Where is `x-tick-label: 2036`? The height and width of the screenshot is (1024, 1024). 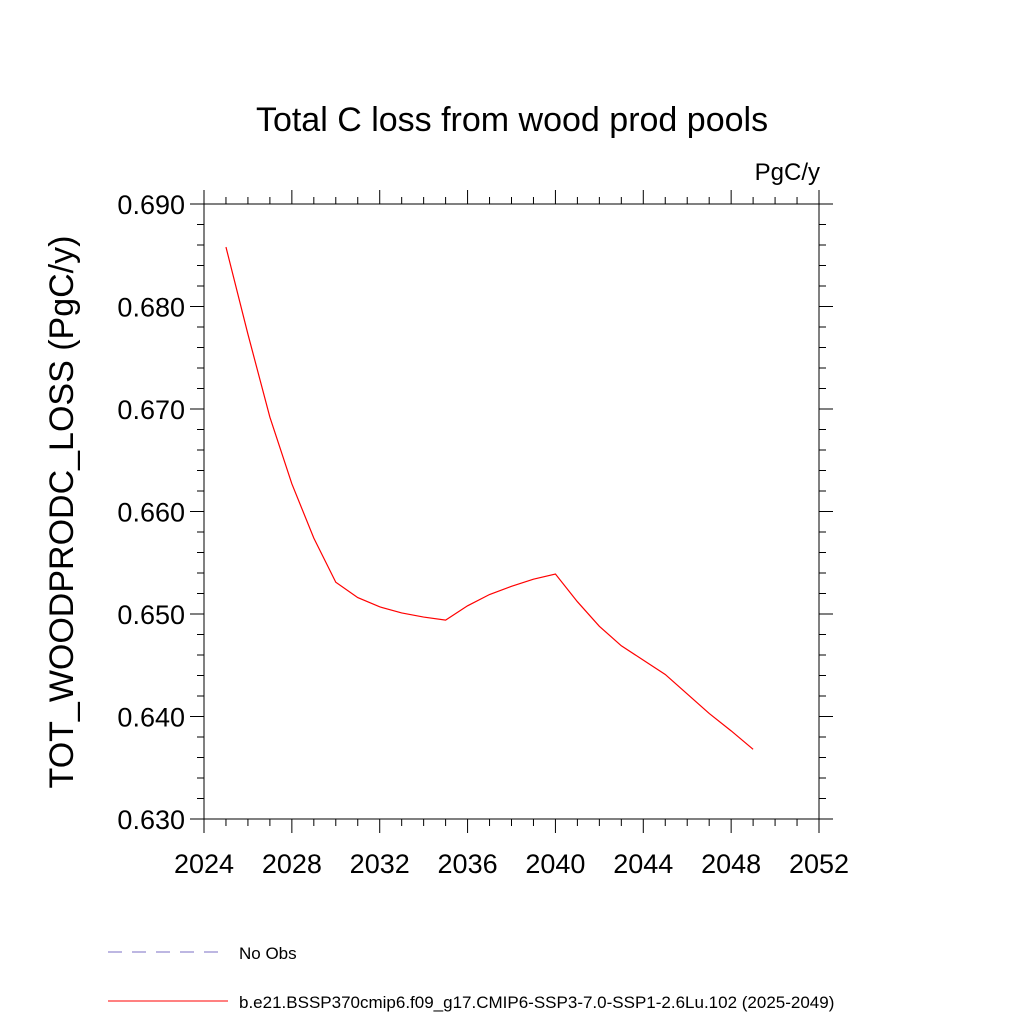
x-tick-label: 2036 is located at coordinates (468, 864).